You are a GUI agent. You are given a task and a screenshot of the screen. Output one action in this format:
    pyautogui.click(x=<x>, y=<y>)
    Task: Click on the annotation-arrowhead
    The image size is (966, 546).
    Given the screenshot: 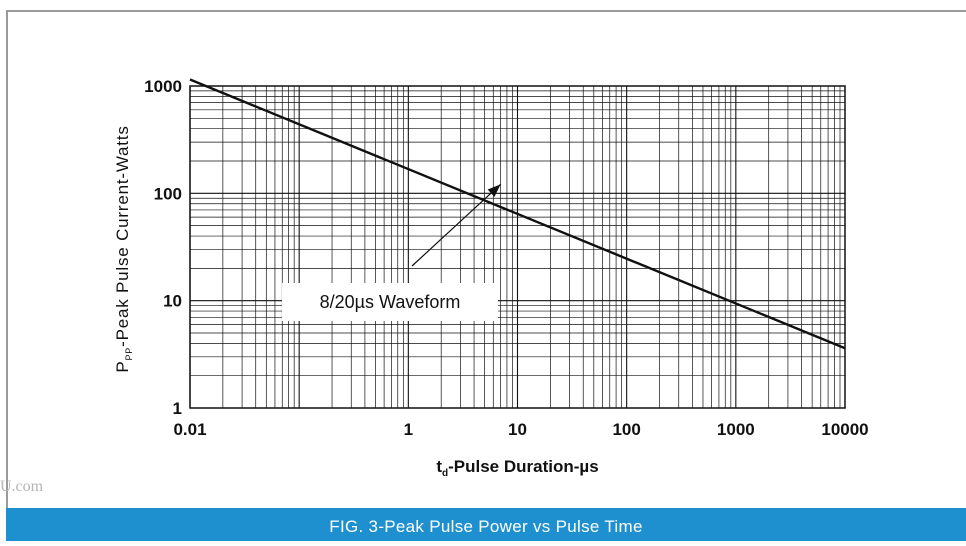 What is the action you would take?
    pyautogui.click(x=494, y=190)
    